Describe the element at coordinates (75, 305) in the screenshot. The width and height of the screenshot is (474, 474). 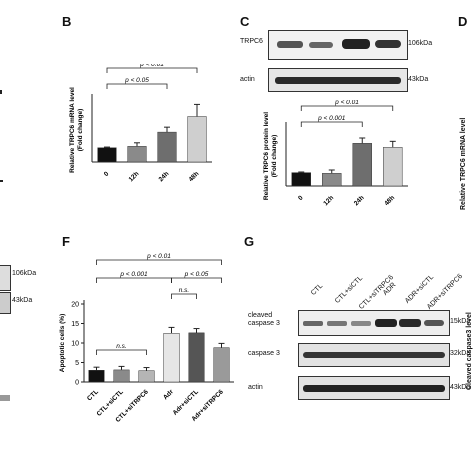
I see `y-tick-label: 20` at that location.